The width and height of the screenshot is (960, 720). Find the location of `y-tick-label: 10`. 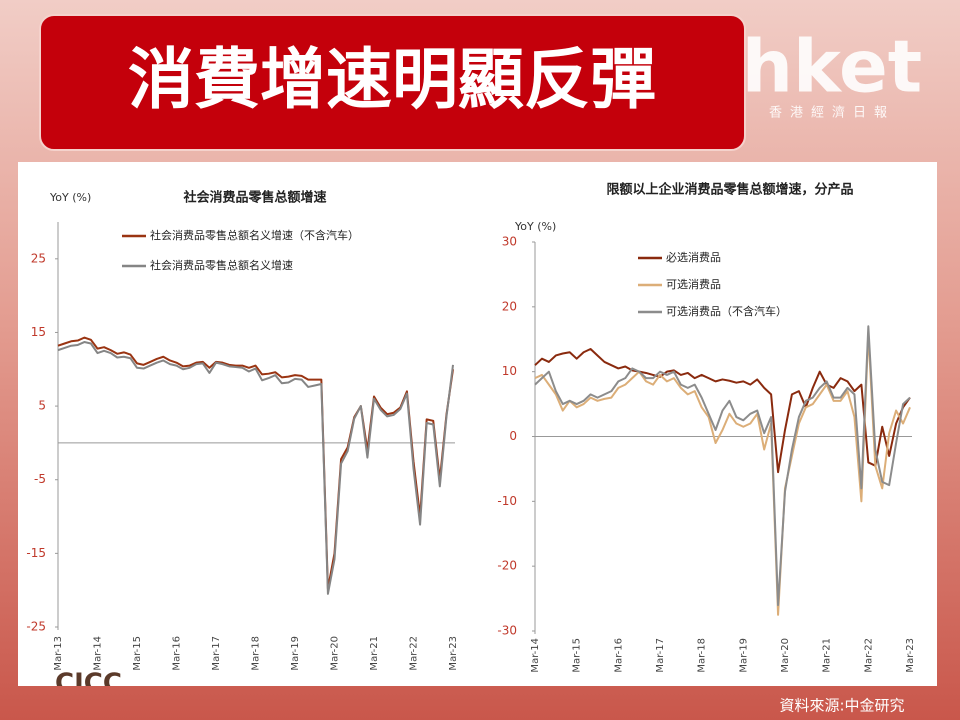

y-tick-label: 10 is located at coordinates (509, 371).